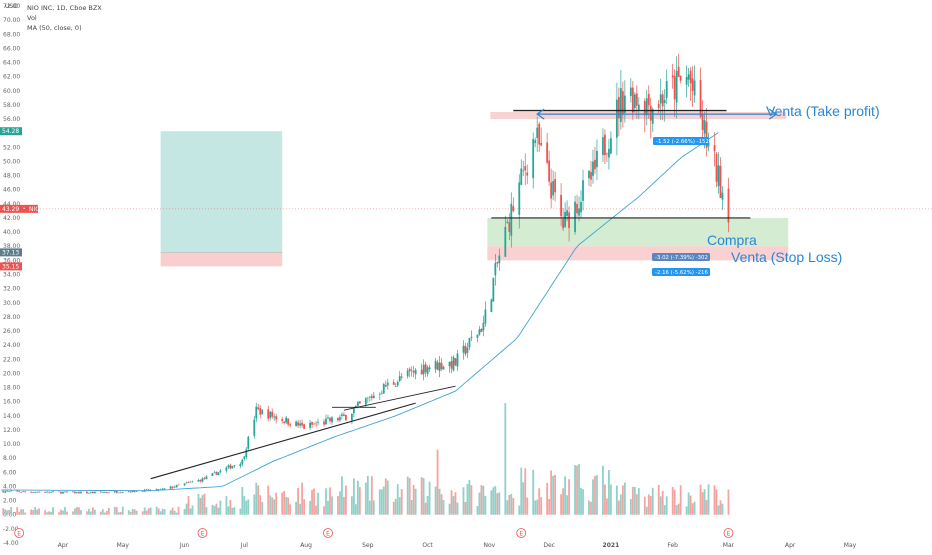  I want to click on y-tick-label: 30.00, so click(11, 303).